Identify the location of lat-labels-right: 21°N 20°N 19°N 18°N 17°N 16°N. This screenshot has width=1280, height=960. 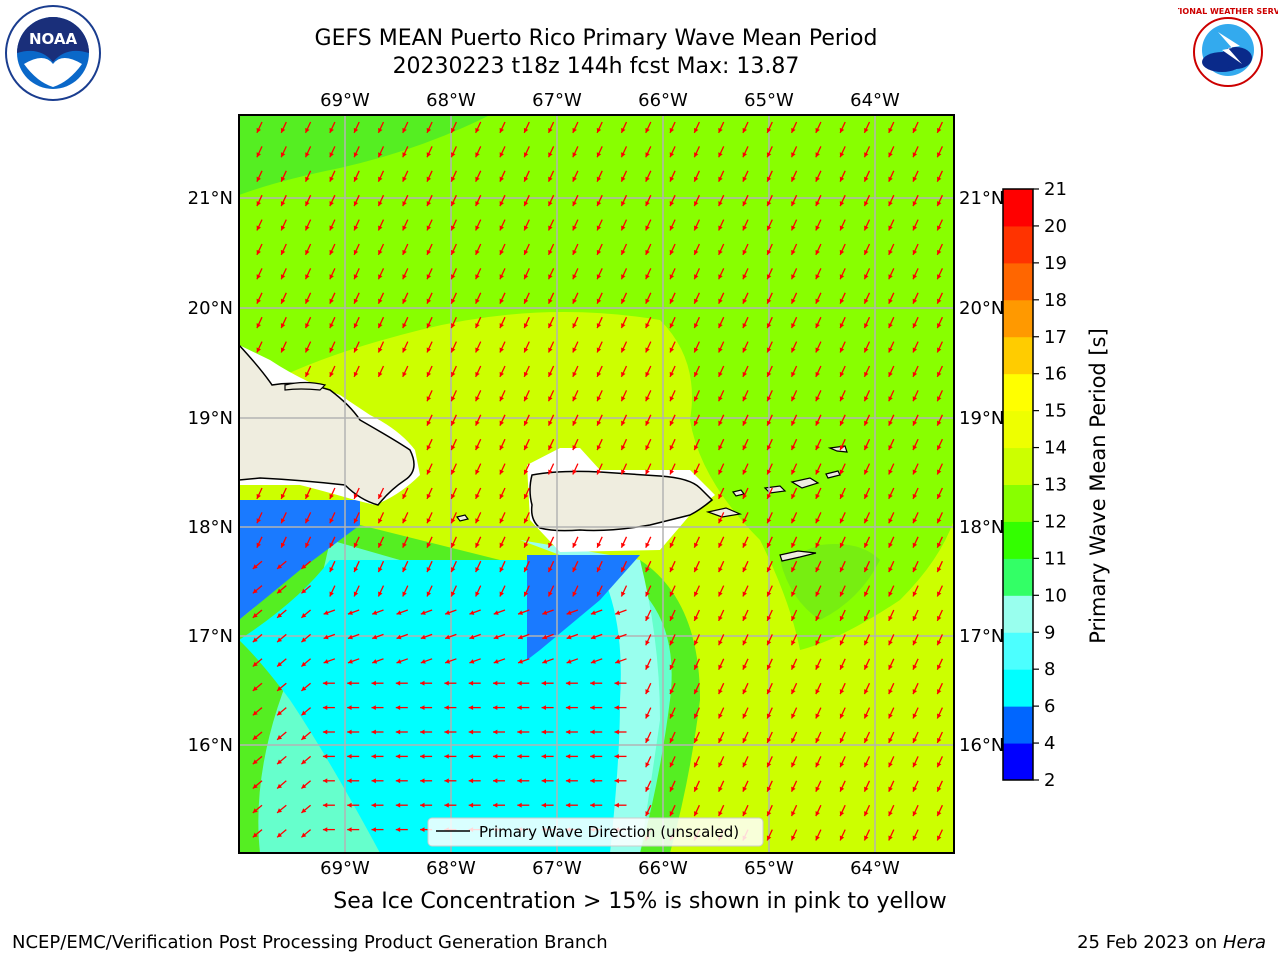
(981, 472).